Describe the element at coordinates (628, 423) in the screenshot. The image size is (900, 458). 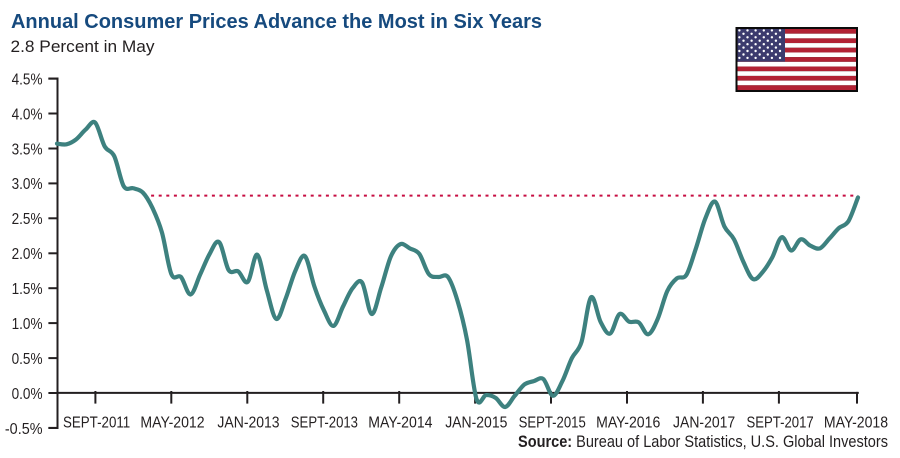
I see `svg-text: MAY-2016` at that location.